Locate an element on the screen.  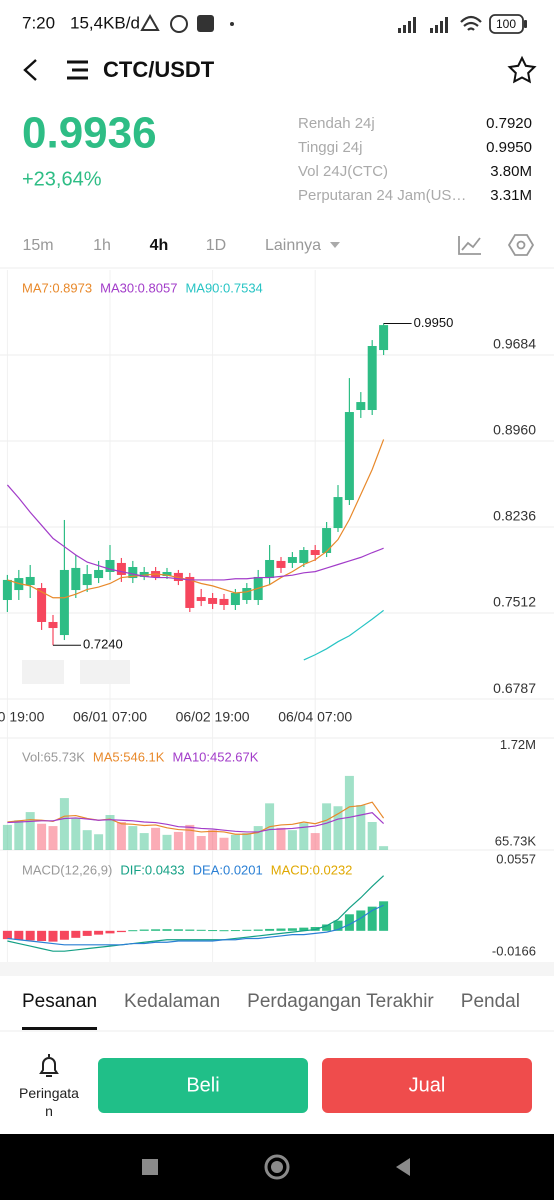
chart-style-icon is located at coordinates (469, 245).